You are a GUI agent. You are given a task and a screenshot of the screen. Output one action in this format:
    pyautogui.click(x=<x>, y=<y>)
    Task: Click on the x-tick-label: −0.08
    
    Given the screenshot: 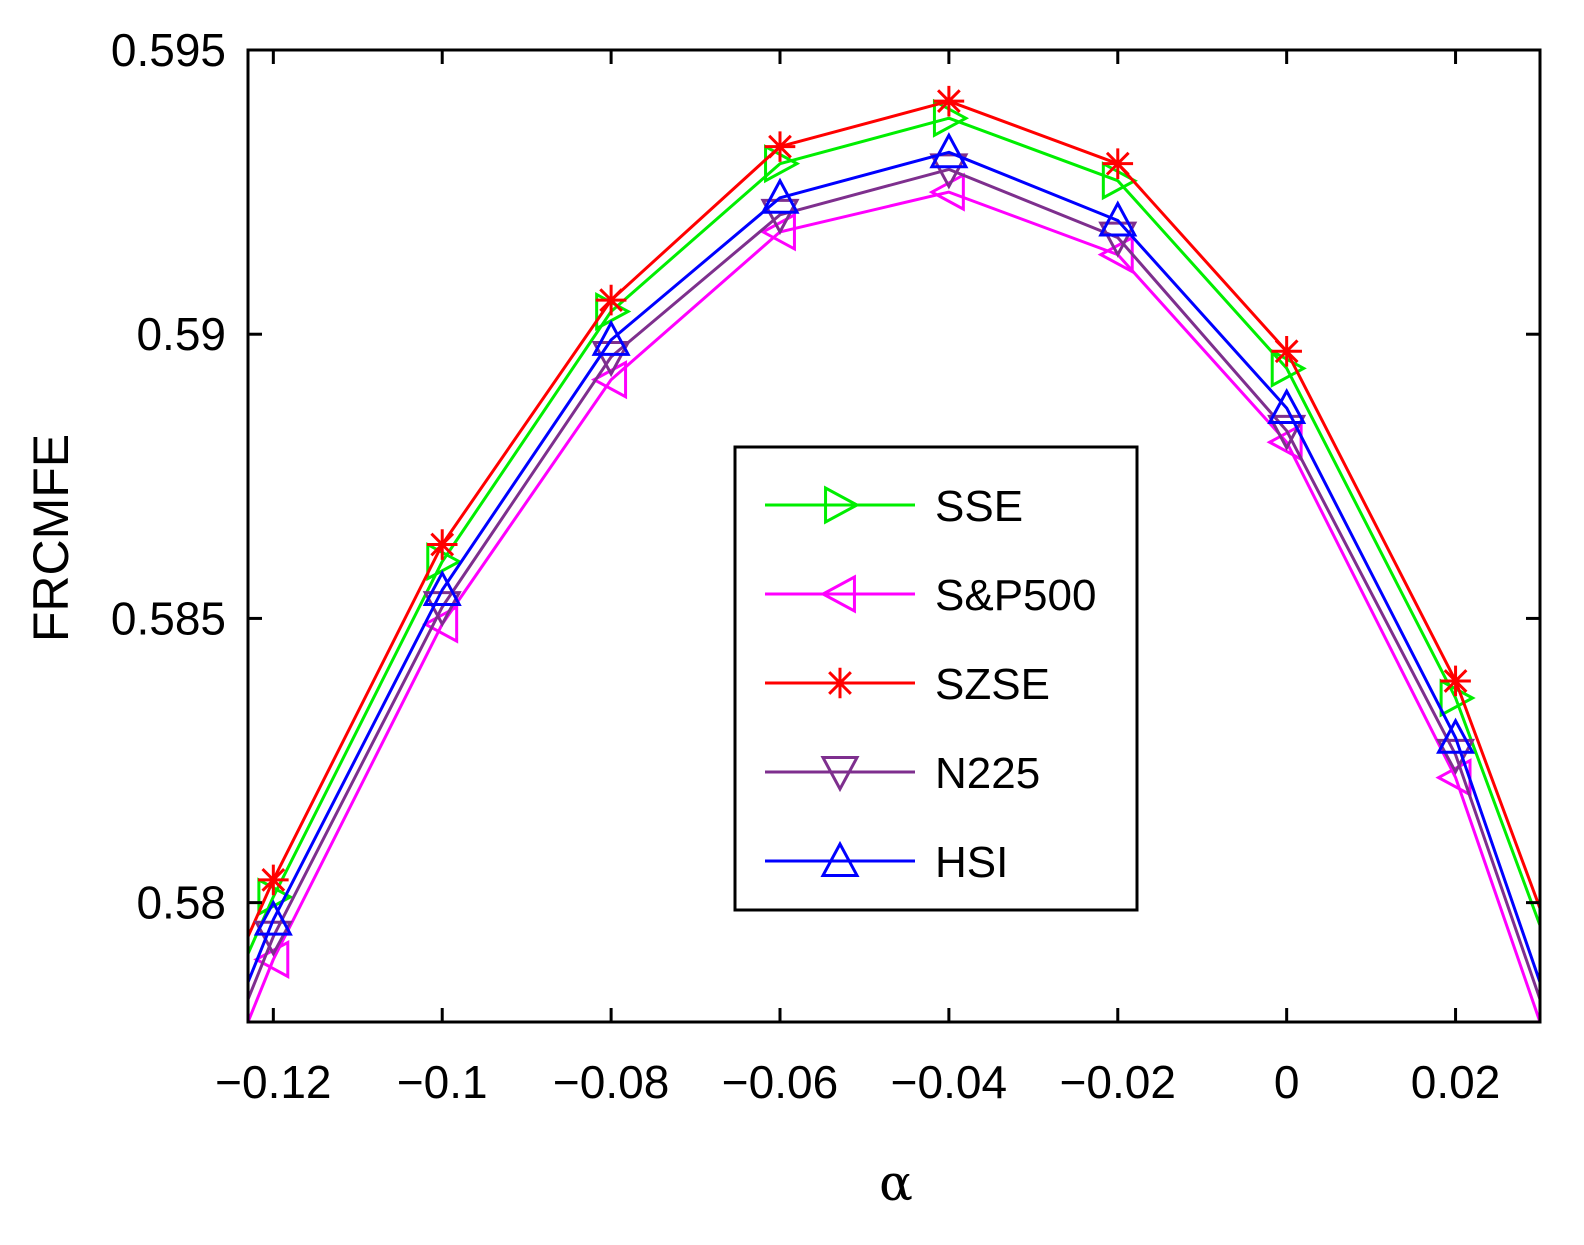 What is the action you would take?
    pyautogui.click(x=611, y=1082)
    